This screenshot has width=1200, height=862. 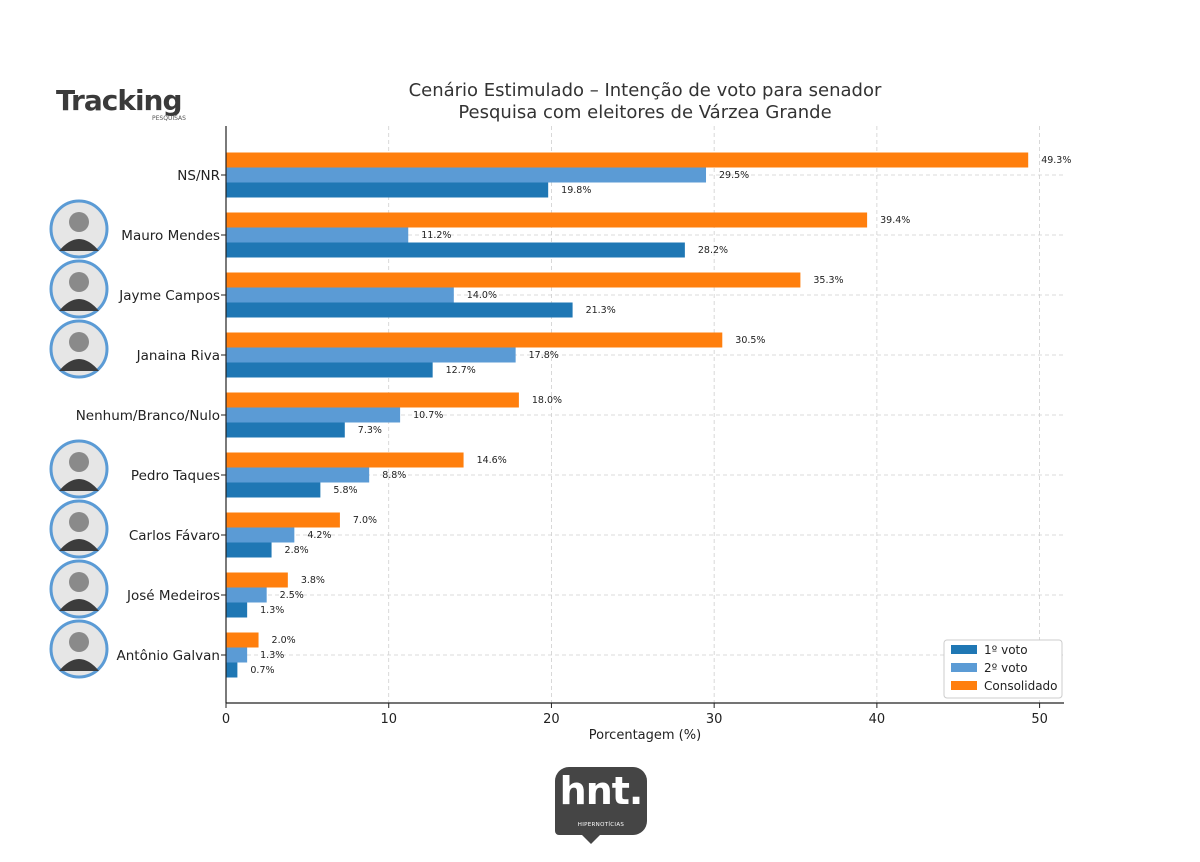 I want to click on data-label: 28.2%, so click(x=713, y=250).